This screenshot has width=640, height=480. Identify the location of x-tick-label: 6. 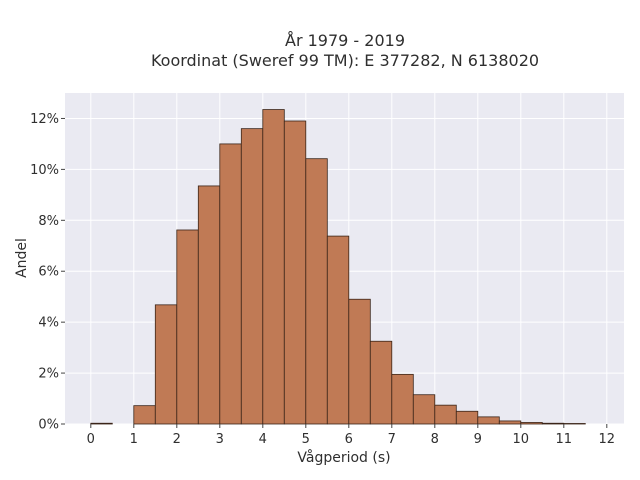
(349, 439).